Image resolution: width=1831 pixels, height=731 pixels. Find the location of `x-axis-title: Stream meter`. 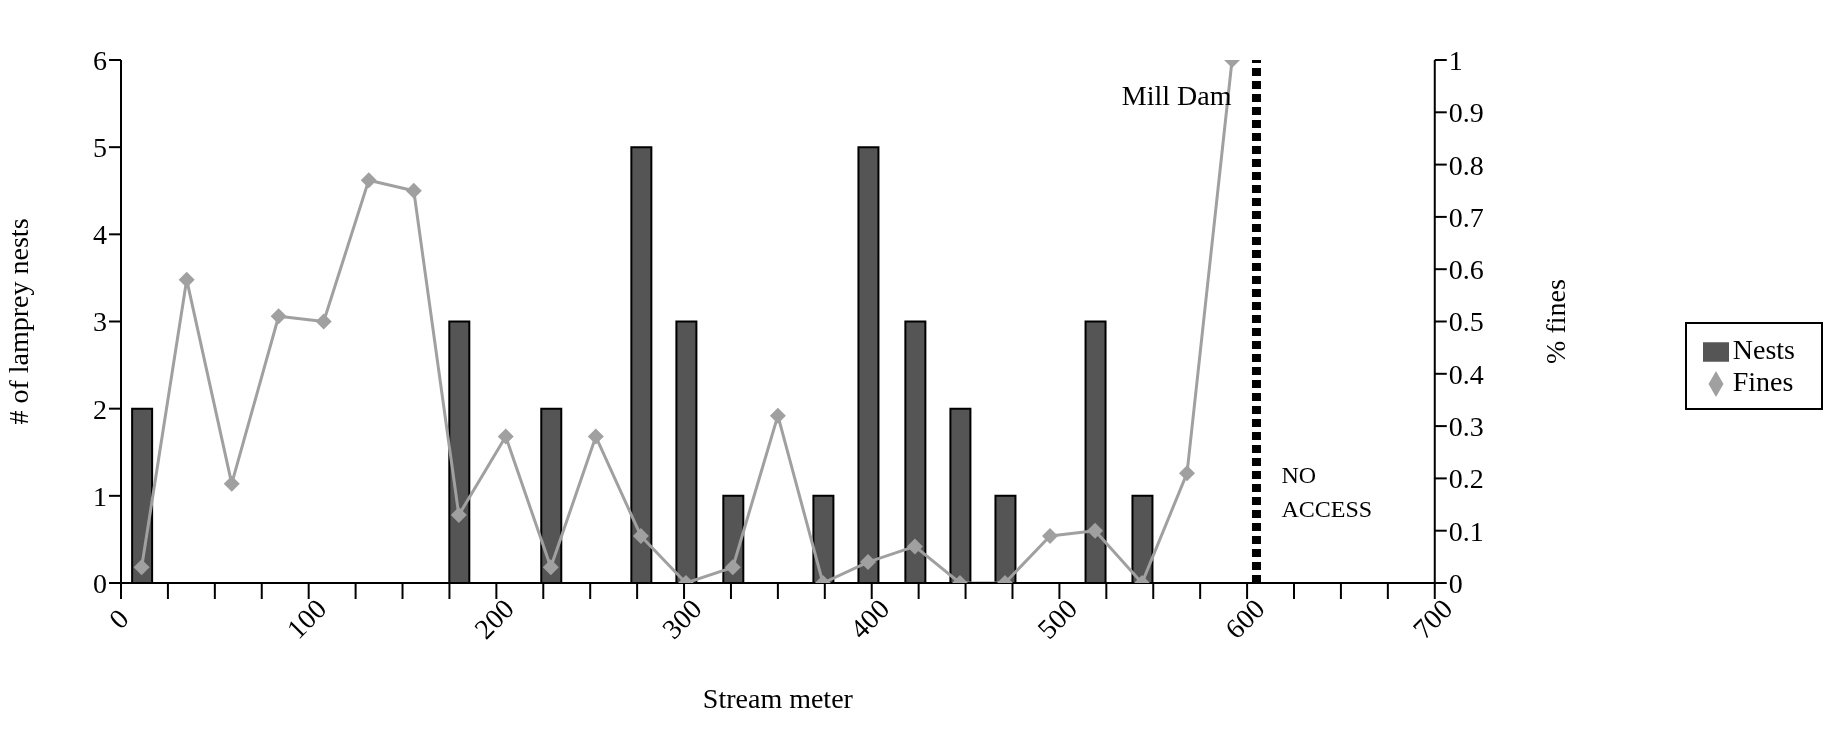

x-axis-title: Stream meter is located at coordinates (778, 698).